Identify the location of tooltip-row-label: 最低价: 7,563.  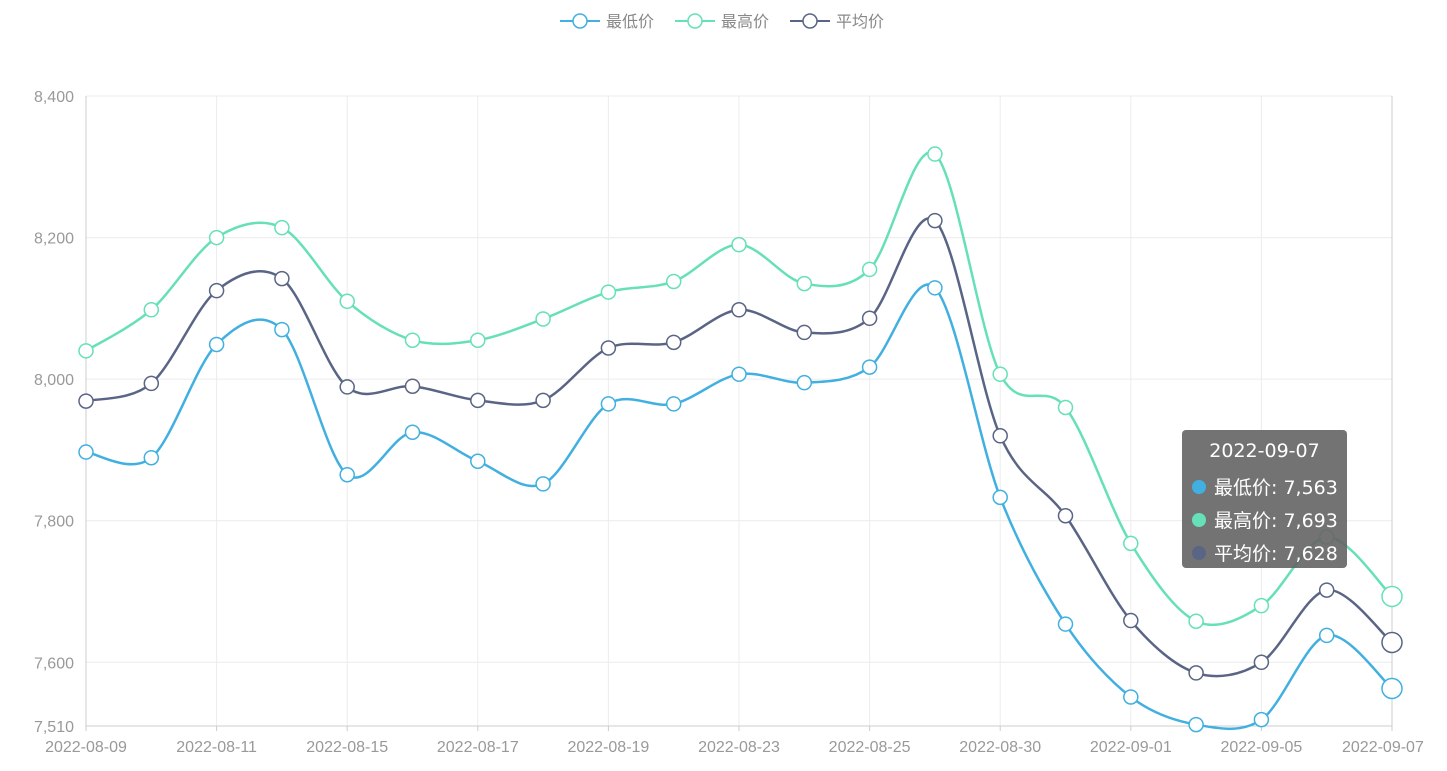
(1276, 488).